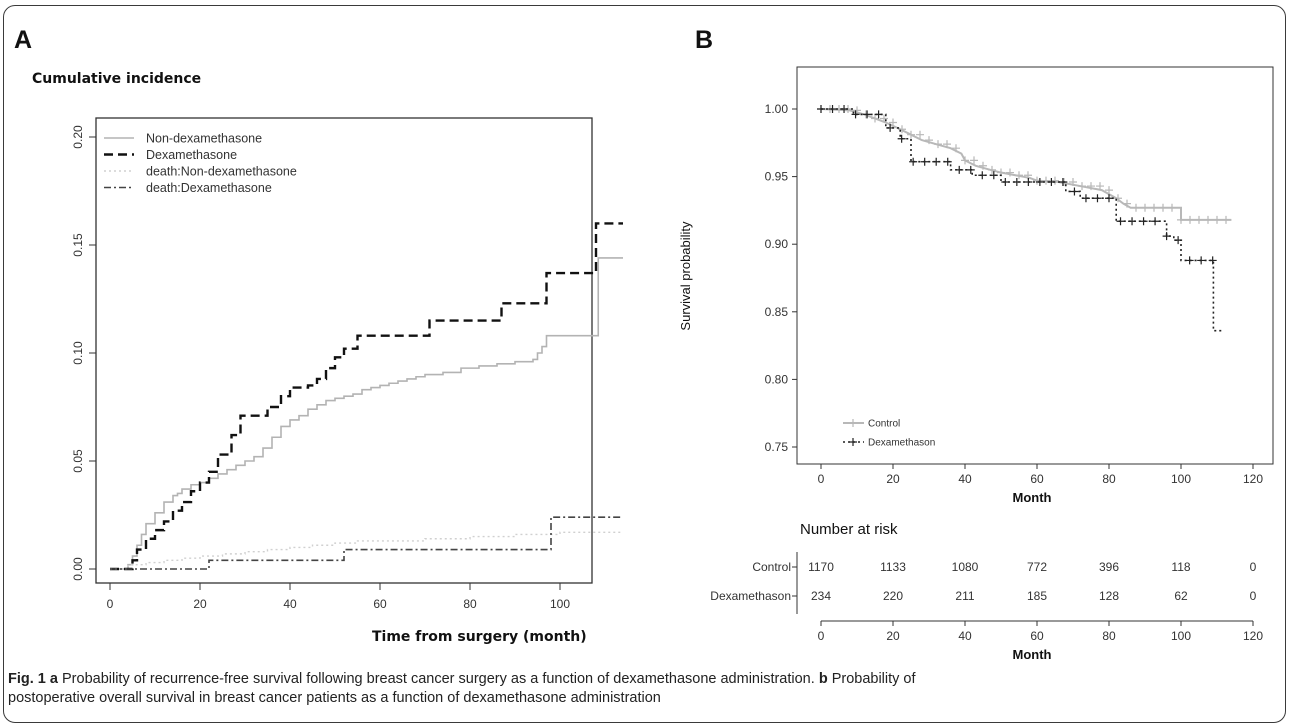 This screenshot has height=727, width=1292. What do you see at coordinates (1037, 567) in the screenshot?
I see `risk-table-cell: 772` at bounding box center [1037, 567].